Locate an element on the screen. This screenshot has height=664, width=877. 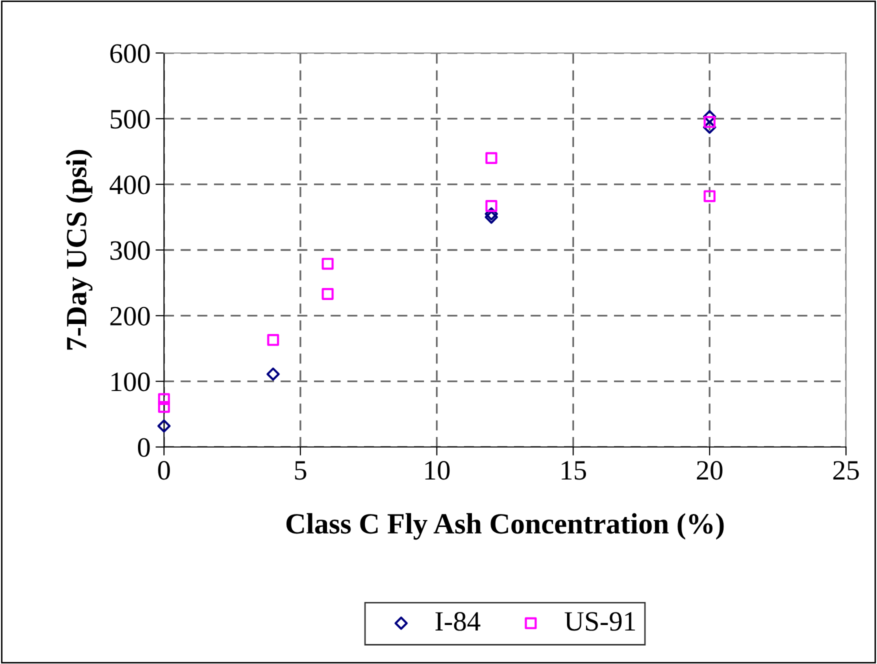
y-tick-label: 400 is located at coordinates (130, 185).